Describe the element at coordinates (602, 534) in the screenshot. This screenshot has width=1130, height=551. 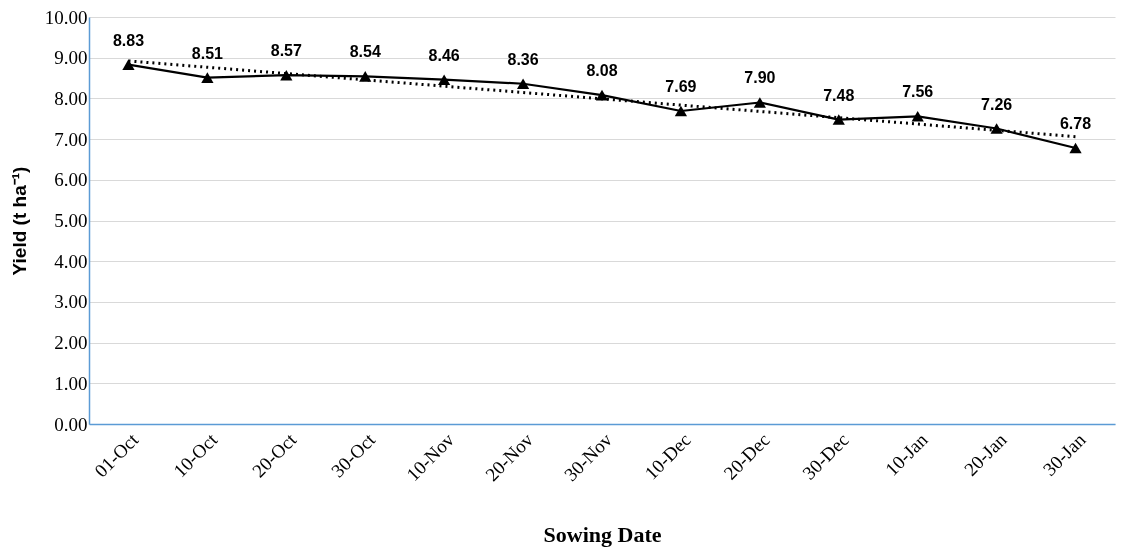
I see `x-axis-title: Sowing Date` at that location.